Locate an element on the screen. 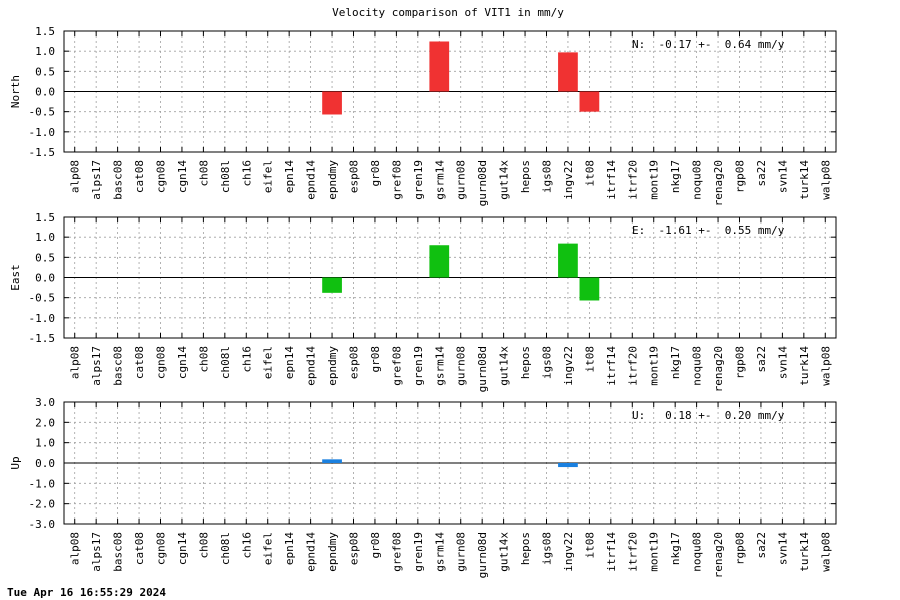 This screenshot has width=900, height=600. xtick-label: gren19 is located at coordinates (418, 366).